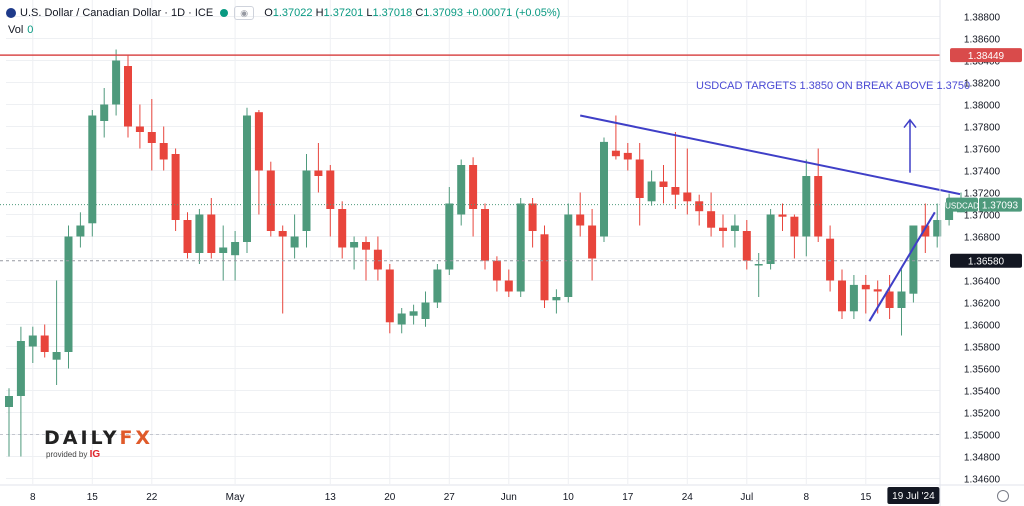 The image size is (1024, 506). What do you see at coordinates (982, 370) in the screenshot?
I see `y-tick-label: 1.35600` at bounding box center [982, 370].